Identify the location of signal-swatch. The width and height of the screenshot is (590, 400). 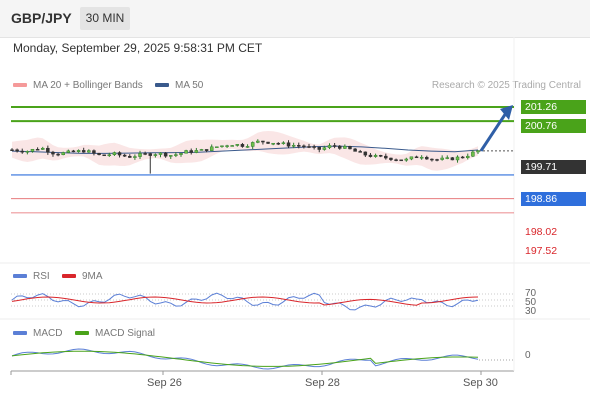
(82, 333).